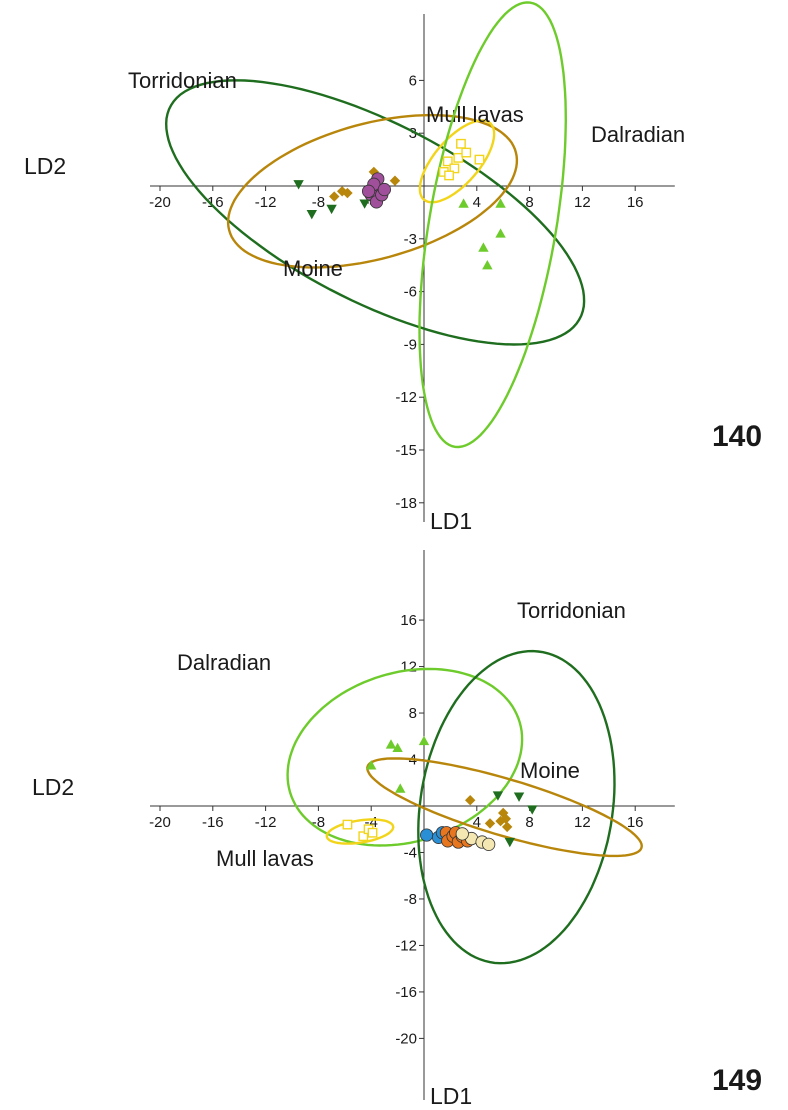  What do you see at coordinates (410, 899) in the screenshot?
I see `y-tick-label: -8` at bounding box center [410, 899].